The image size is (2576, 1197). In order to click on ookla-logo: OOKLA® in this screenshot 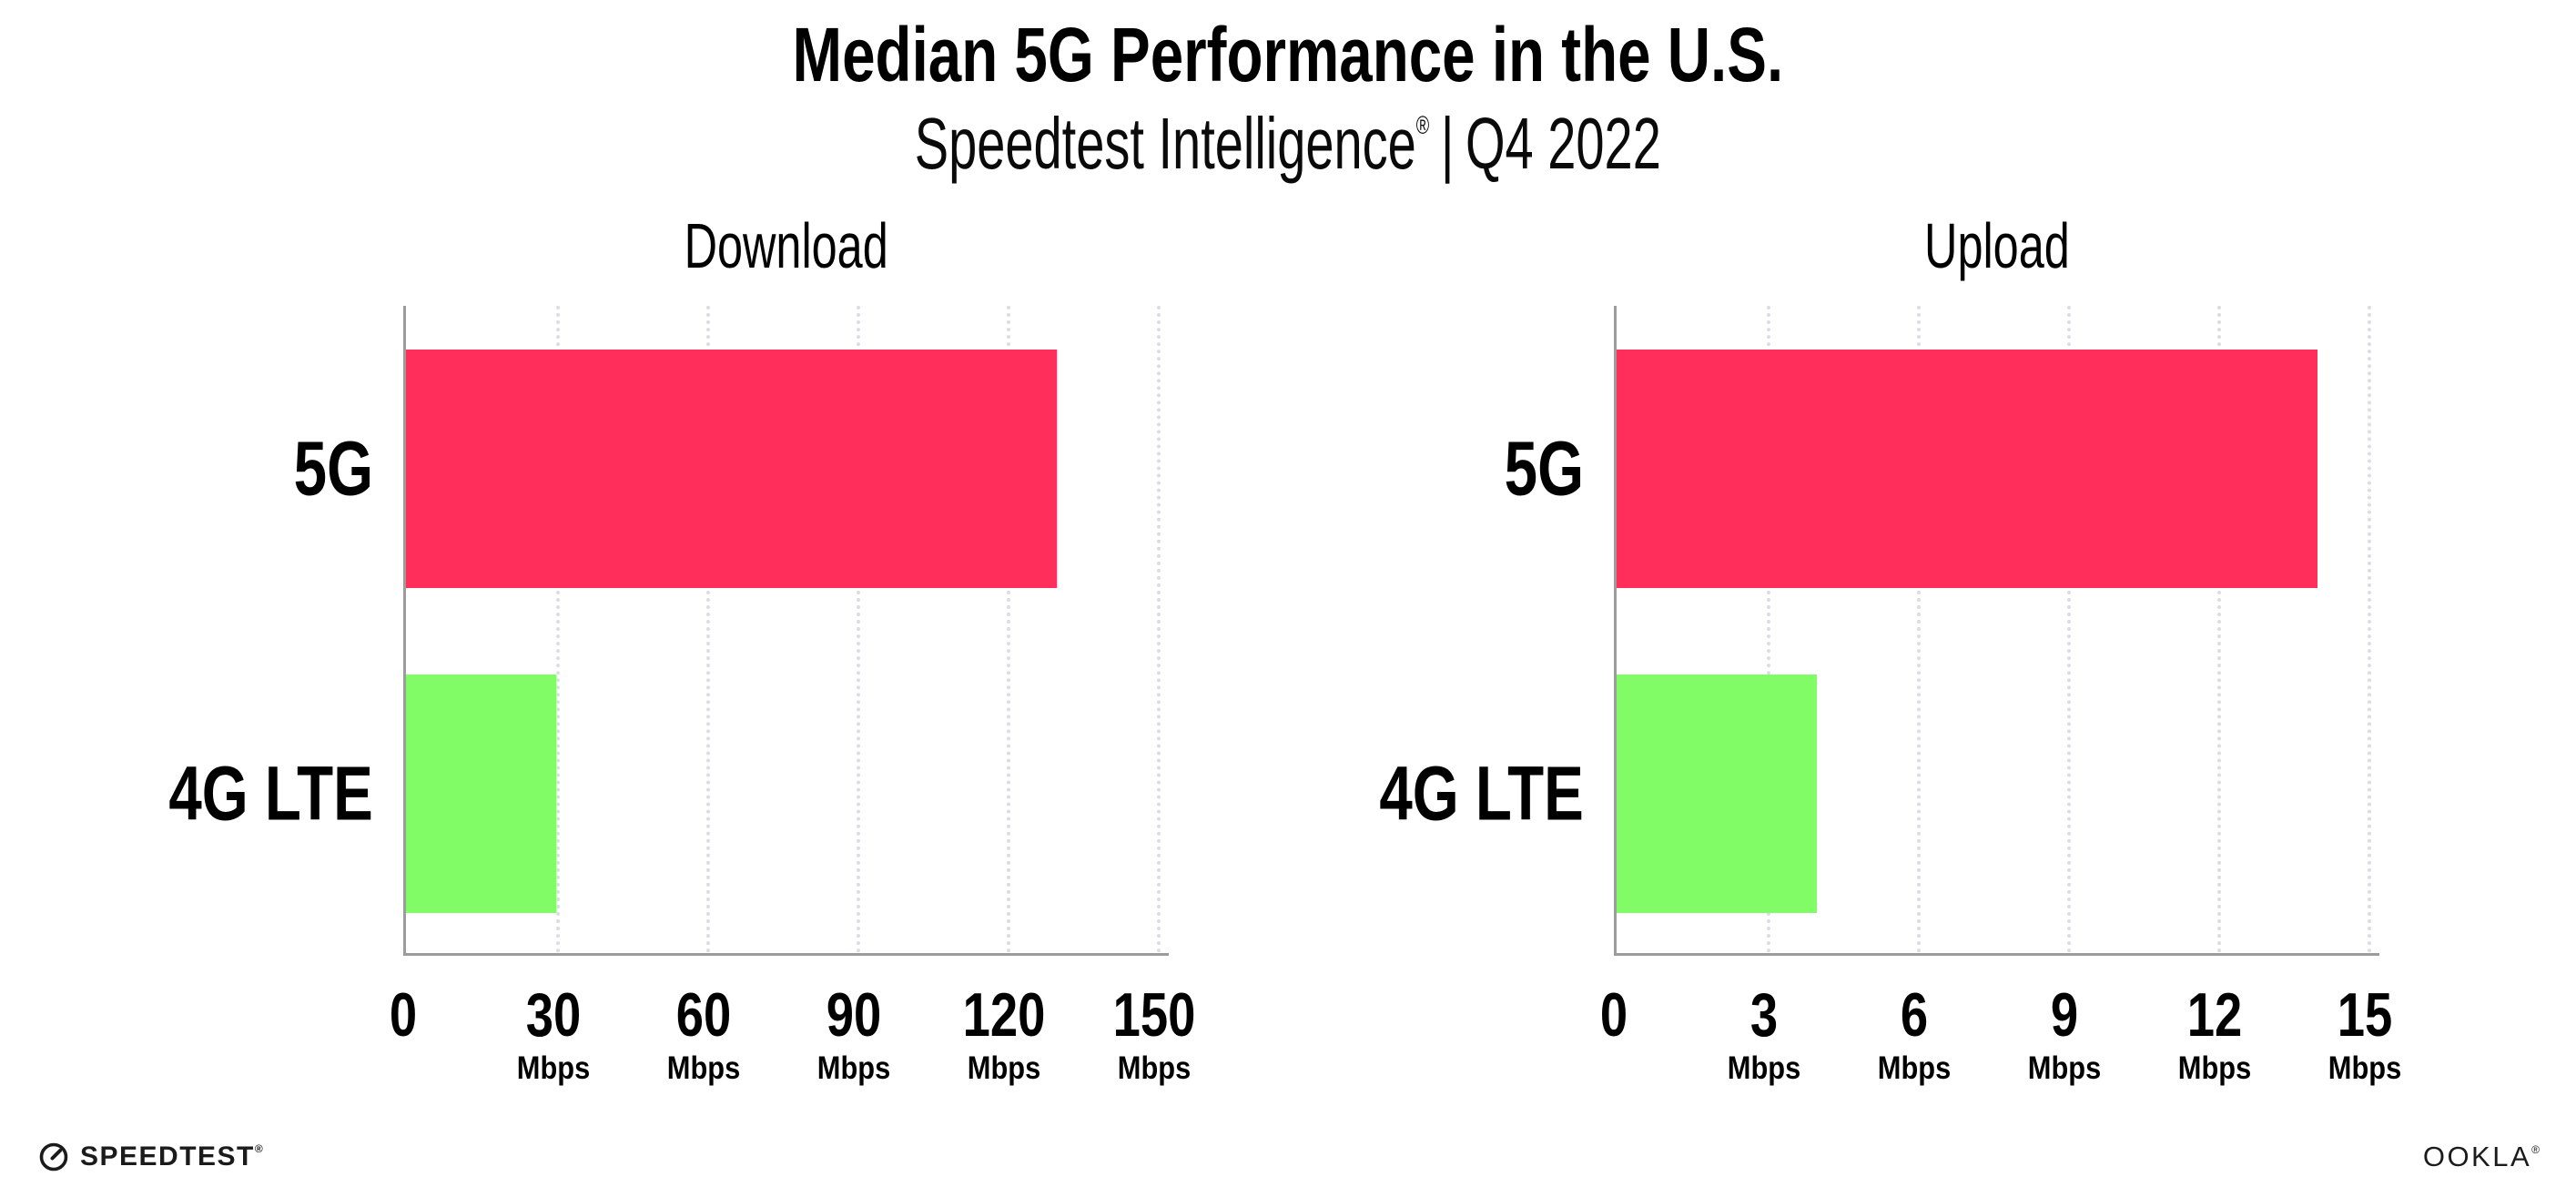, I will do `click(2481, 1157)`.